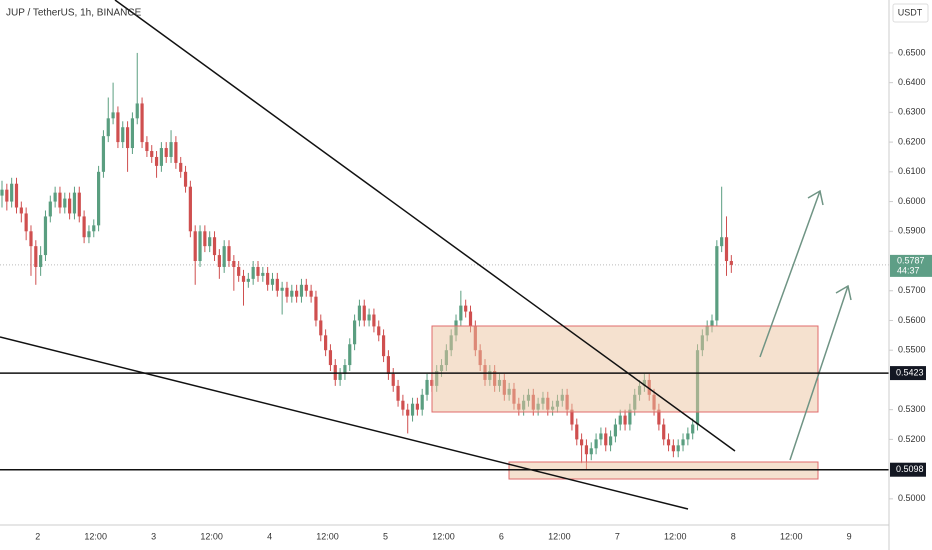  Describe the element at coordinates (74, 13) in the screenshot. I see `chart-title: JUP / TetherUS, 1h, BINANCE` at that location.